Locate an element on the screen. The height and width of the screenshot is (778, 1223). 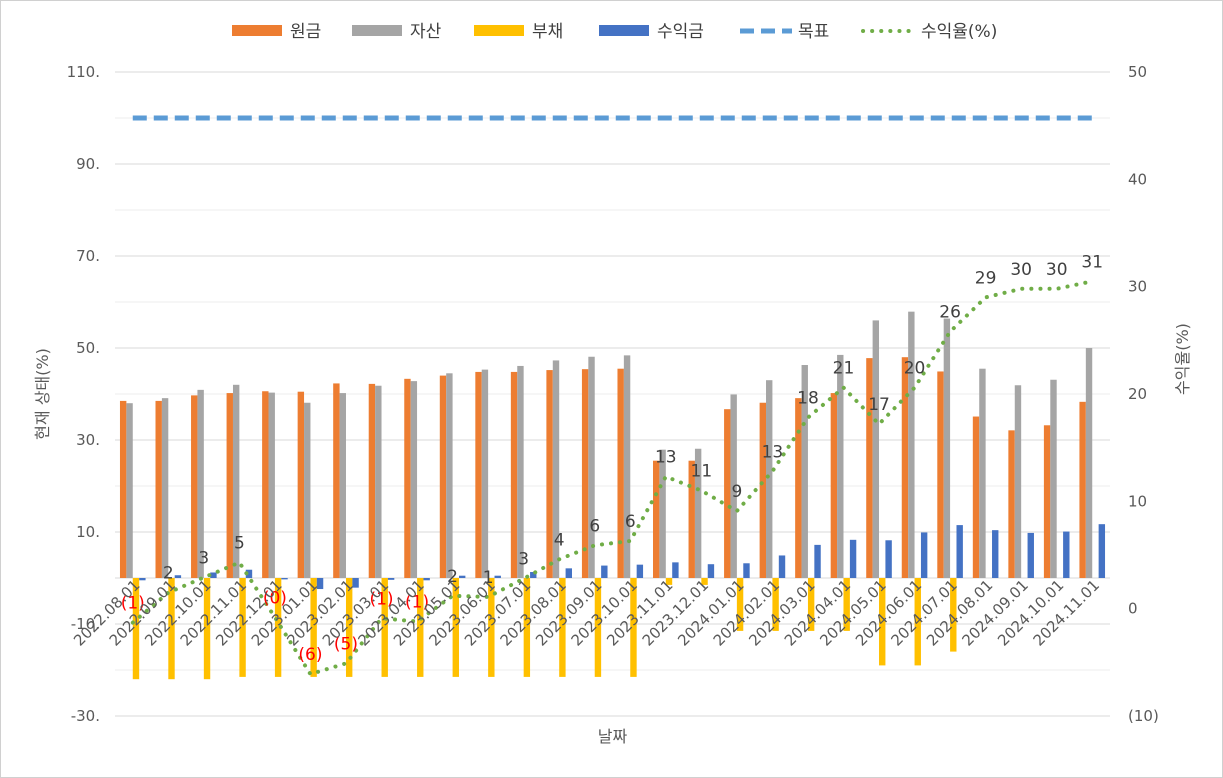
data-label: (6) is located at coordinates (310, 655).